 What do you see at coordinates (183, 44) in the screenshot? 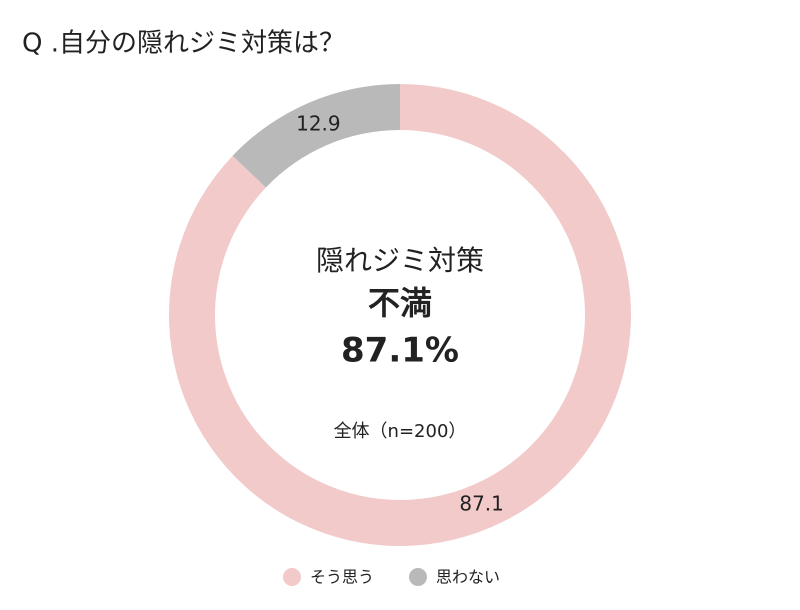
I see `chart-title: Q .自分の隠れジミ対策は？` at bounding box center [183, 44].